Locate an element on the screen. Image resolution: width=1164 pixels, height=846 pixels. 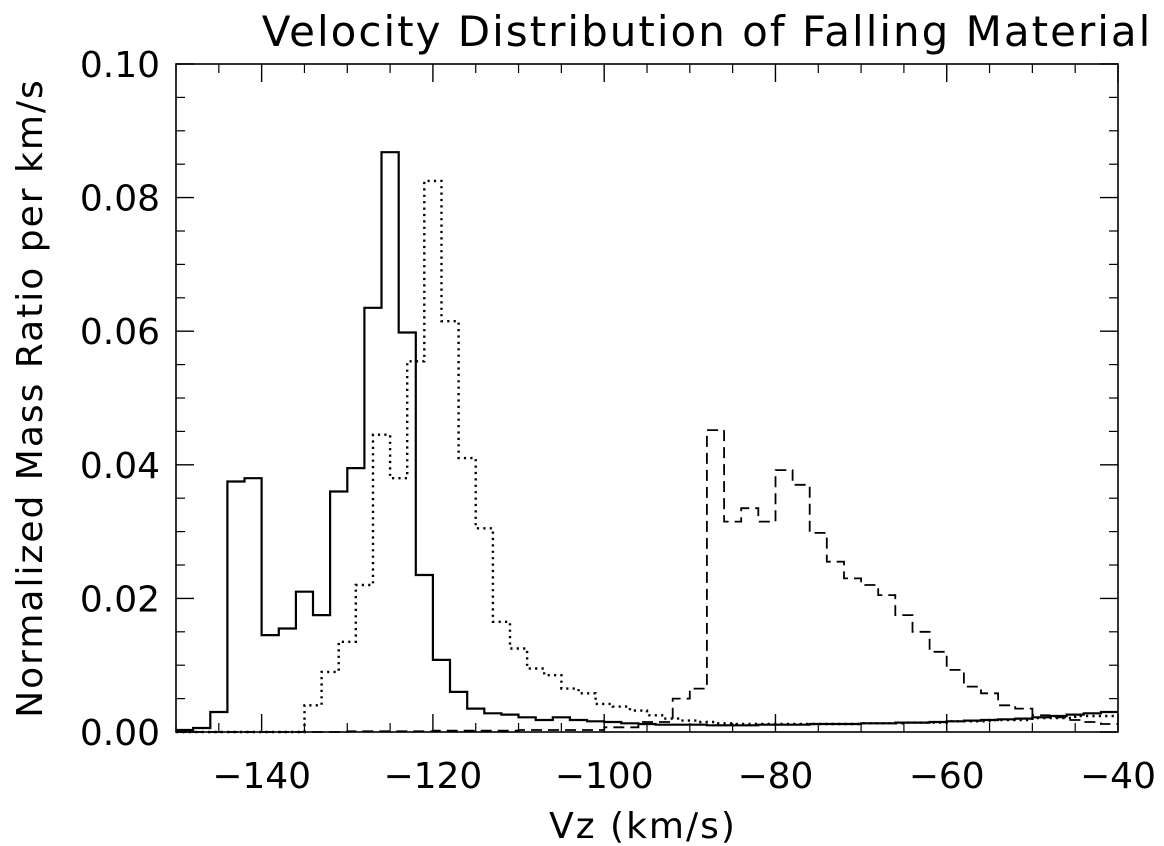
y-tick-label: 0.10 is located at coordinates (120, 65).